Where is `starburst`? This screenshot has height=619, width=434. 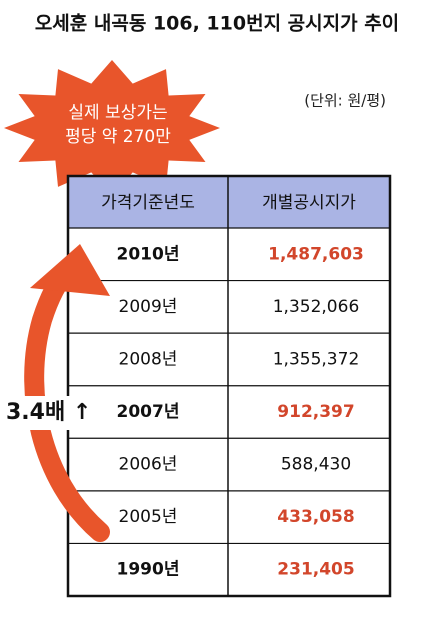 starburst is located at coordinates (112, 128).